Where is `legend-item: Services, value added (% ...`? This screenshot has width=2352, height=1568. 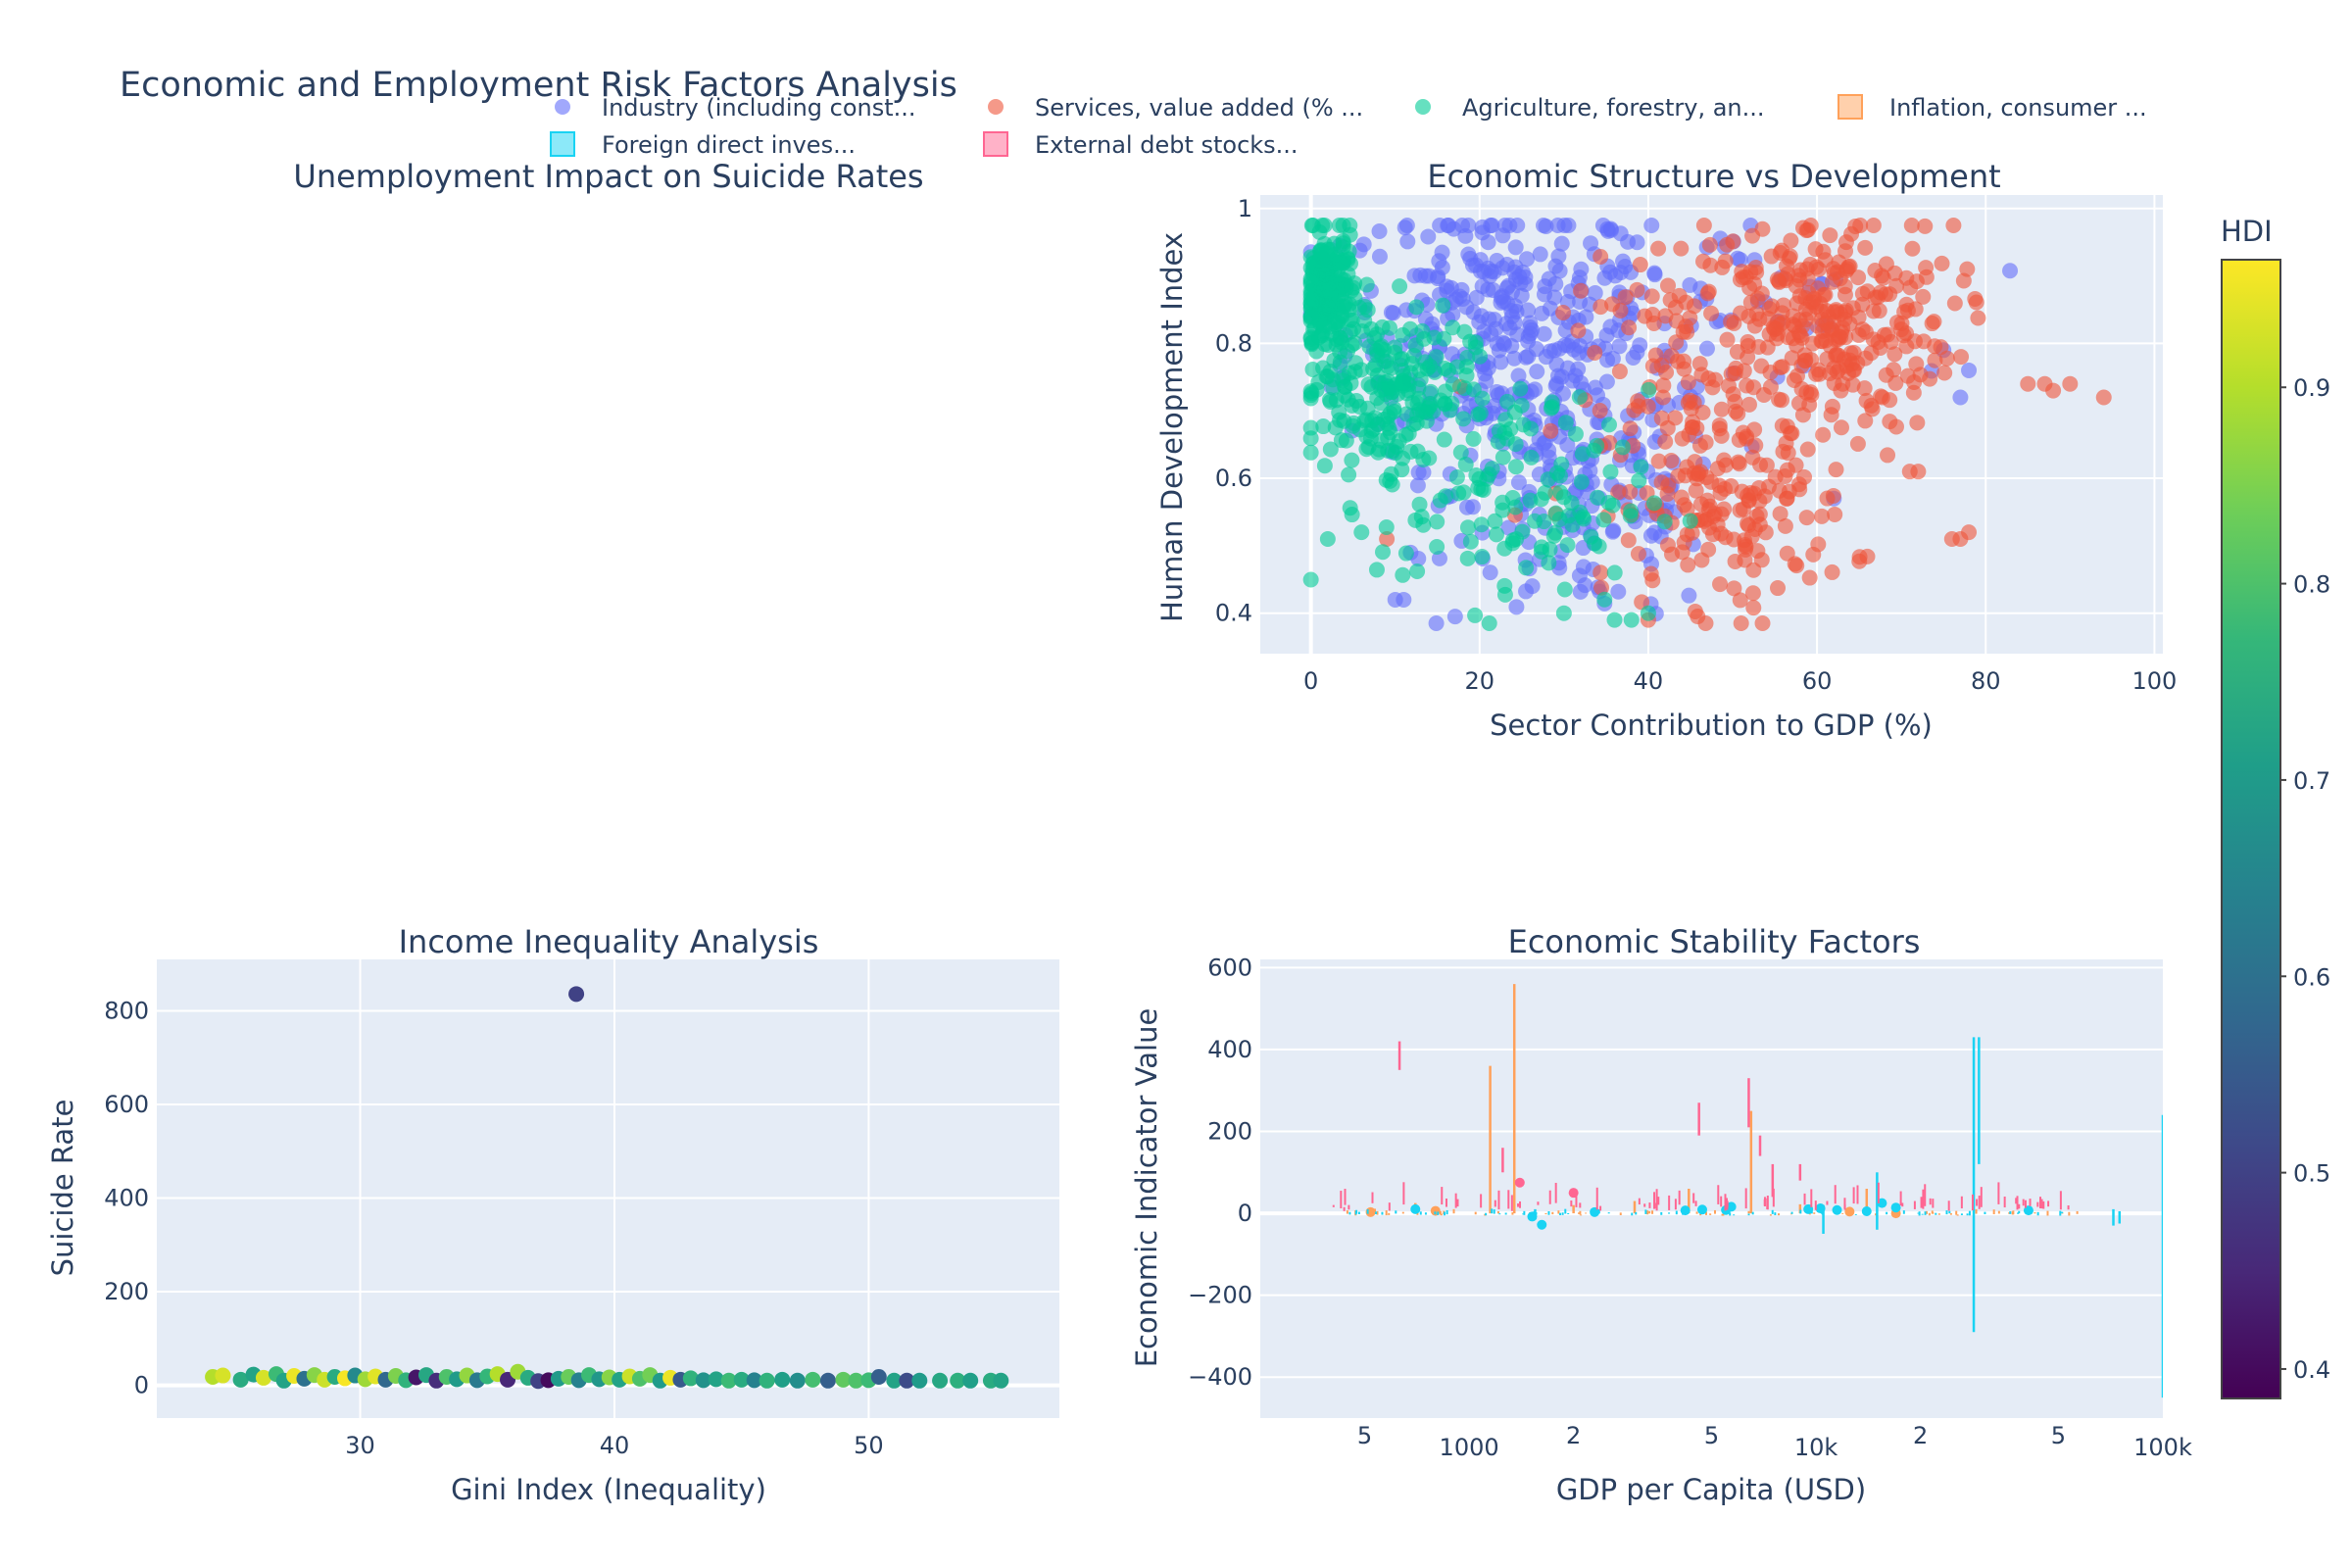
legend-item: Services, value added (% ... is located at coordinates (1175, 108).